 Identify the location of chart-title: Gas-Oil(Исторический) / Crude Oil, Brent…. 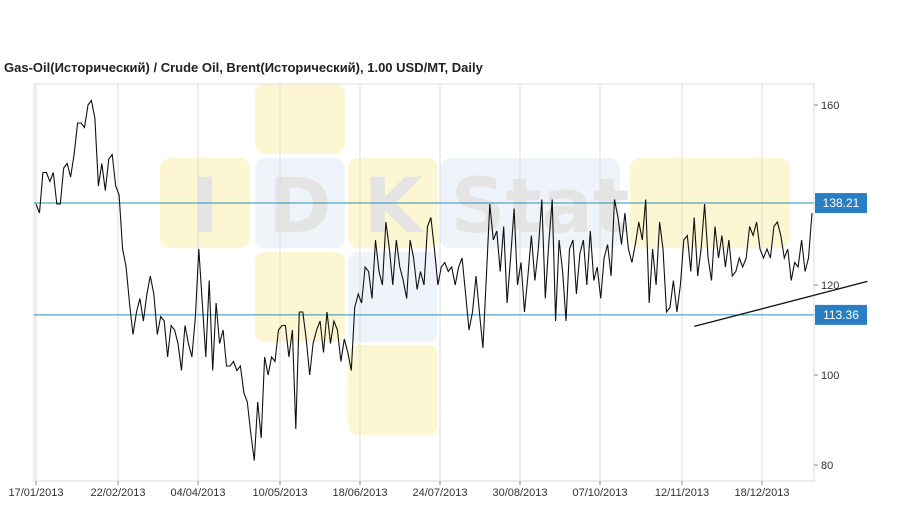
(243, 67).